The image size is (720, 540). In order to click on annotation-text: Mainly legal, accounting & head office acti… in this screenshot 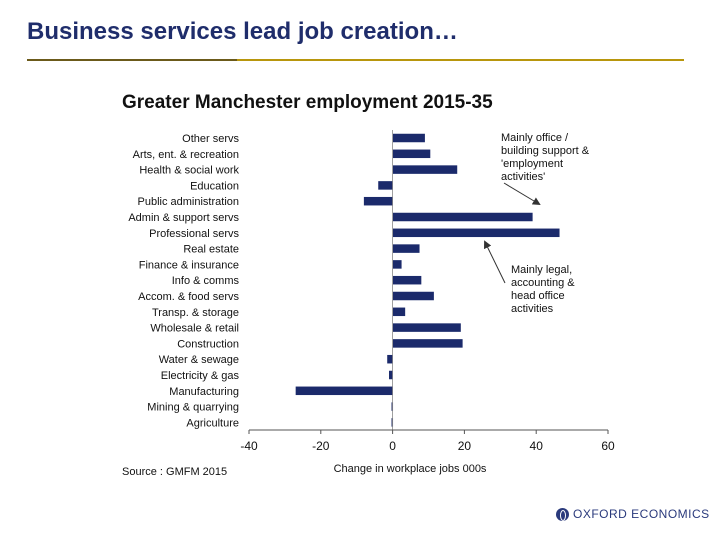, I will do `click(543, 289)`.